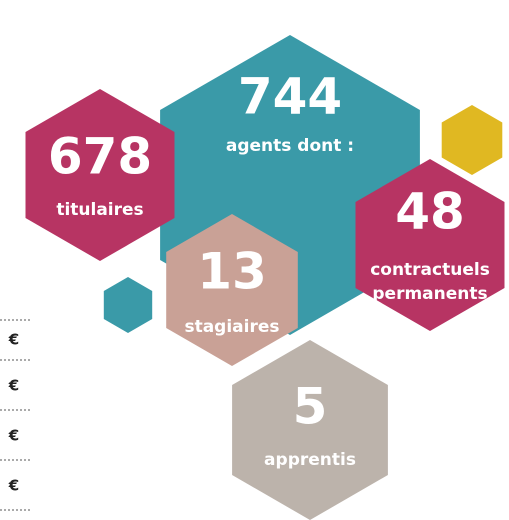 The width and height of the screenshot is (509, 520). What do you see at coordinates (430, 212) in the screenshot?
I see `group-number: 48` at bounding box center [430, 212].